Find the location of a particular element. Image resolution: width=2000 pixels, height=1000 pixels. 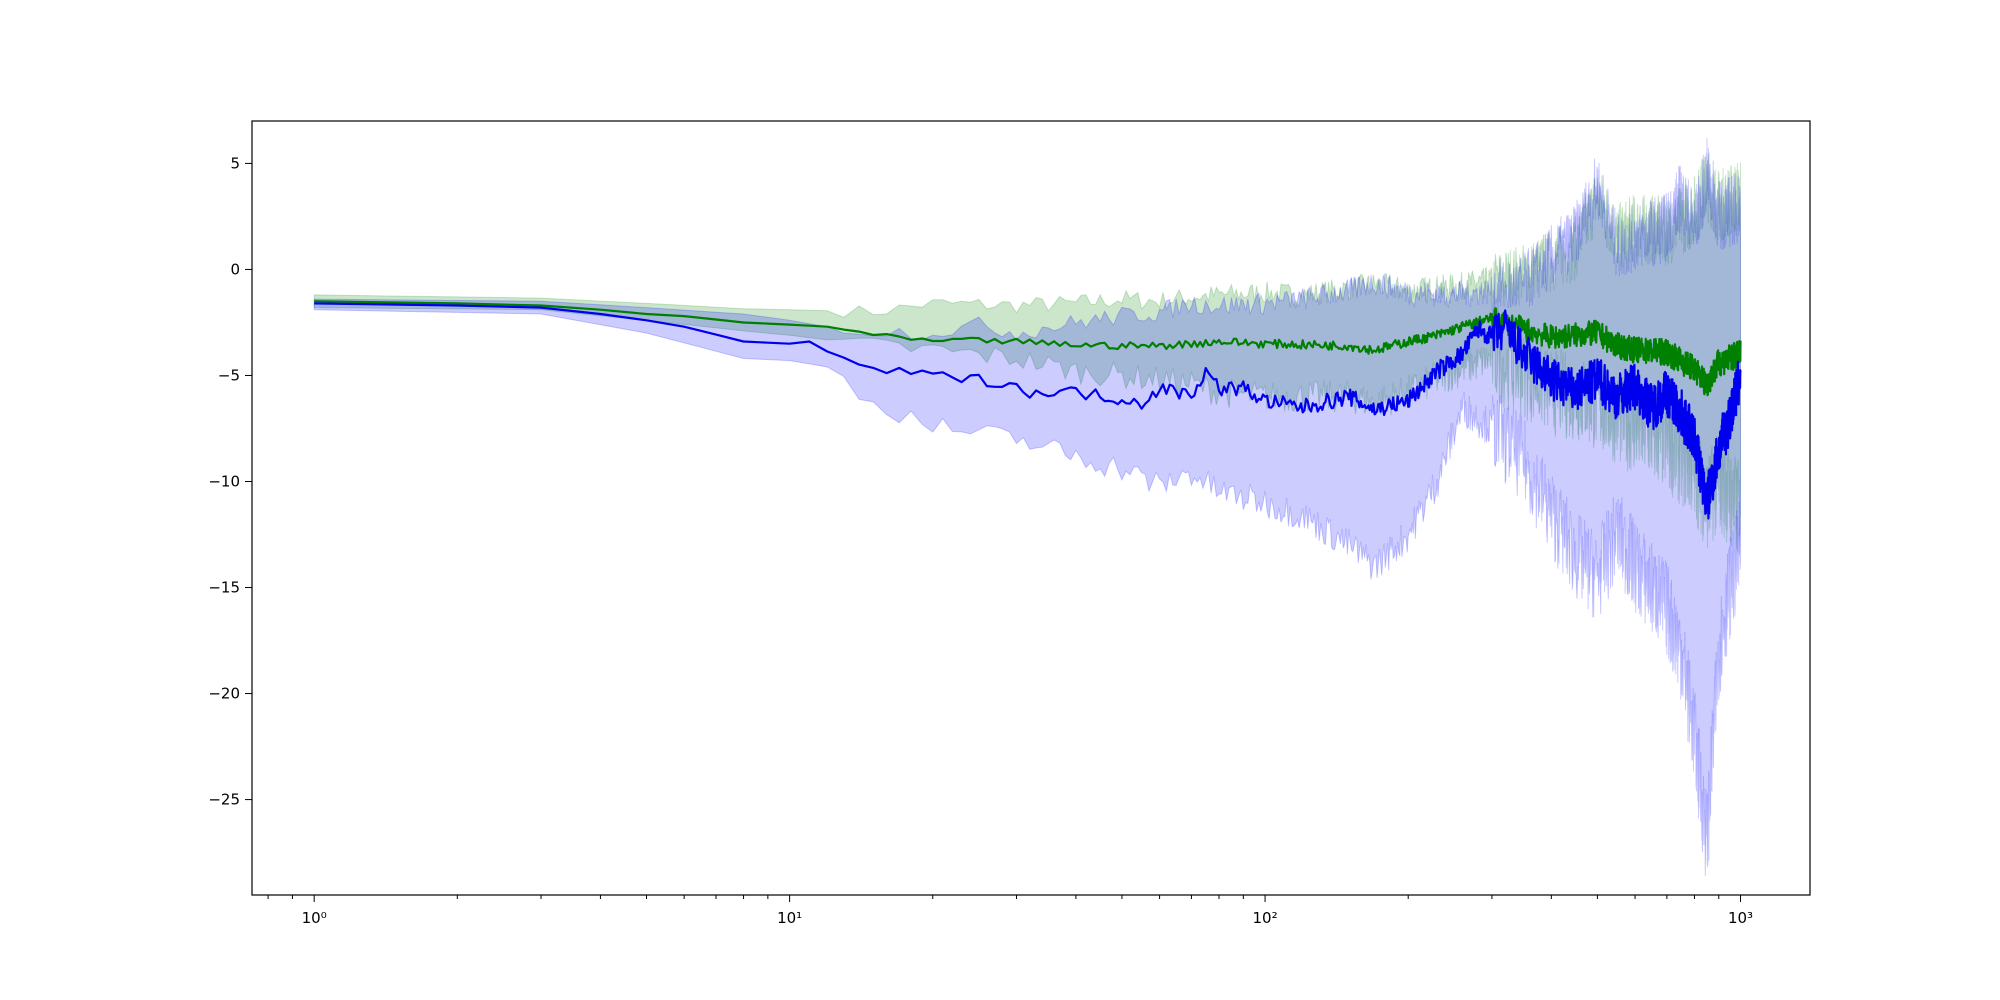

y-tick-label: −20 is located at coordinates (224, 694).